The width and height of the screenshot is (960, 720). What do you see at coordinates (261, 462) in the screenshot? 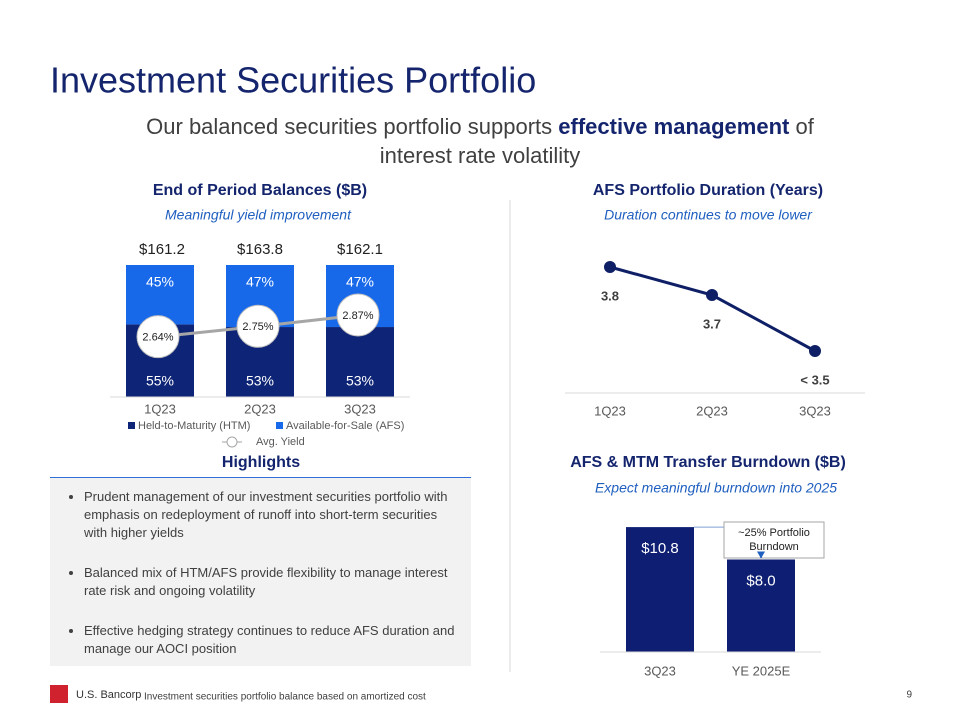
I see `highlights-title: Highlights` at bounding box center [261, 462].